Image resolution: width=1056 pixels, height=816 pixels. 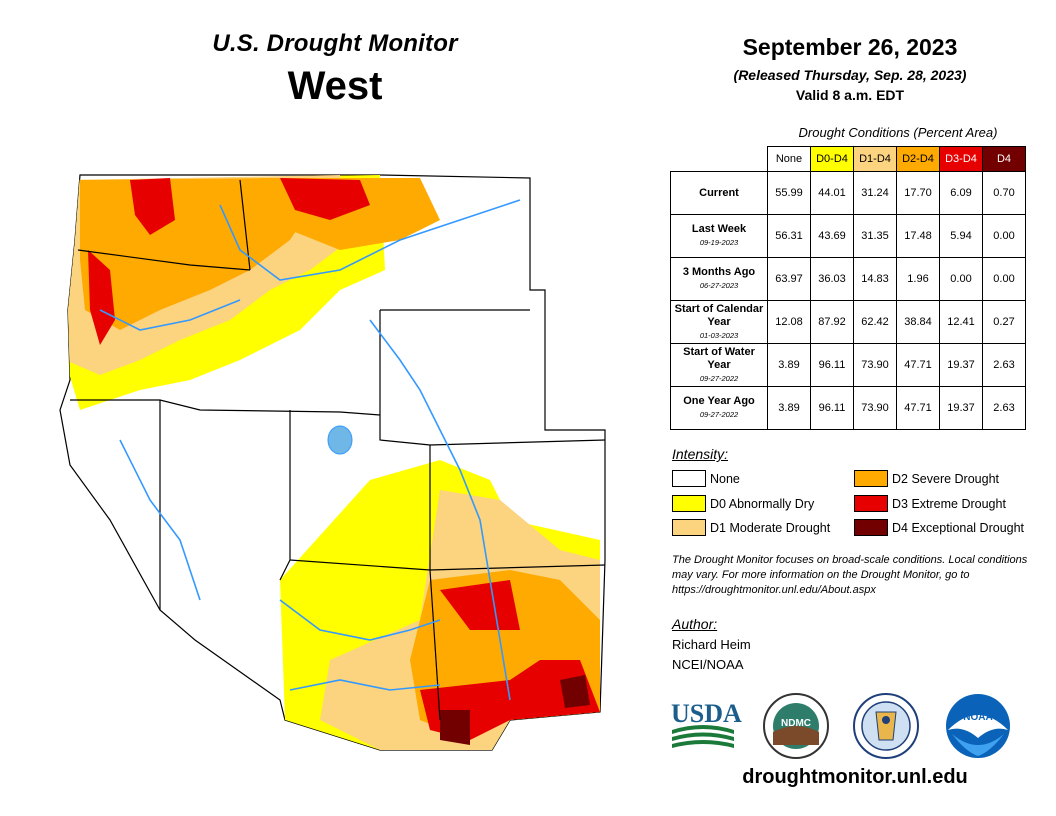 What do you see at coordinates (719, 229) in the screenshot?
I see `row-label-text: Last Week` at bounding box center [719, 229].